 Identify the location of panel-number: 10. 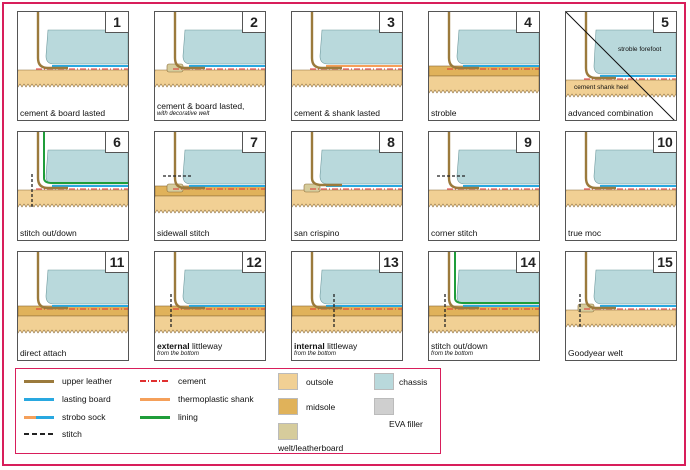
(664, 142).